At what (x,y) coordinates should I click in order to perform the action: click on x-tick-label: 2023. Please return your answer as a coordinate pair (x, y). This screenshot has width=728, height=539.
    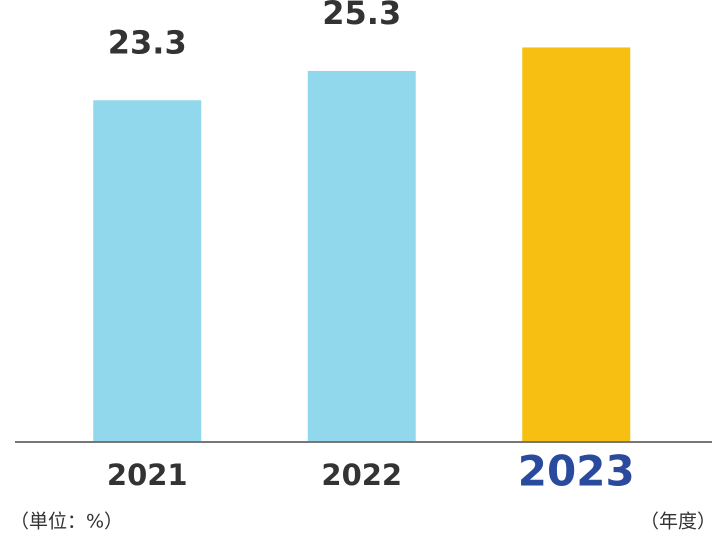
    Looking at the image, I should click on (576, 471).